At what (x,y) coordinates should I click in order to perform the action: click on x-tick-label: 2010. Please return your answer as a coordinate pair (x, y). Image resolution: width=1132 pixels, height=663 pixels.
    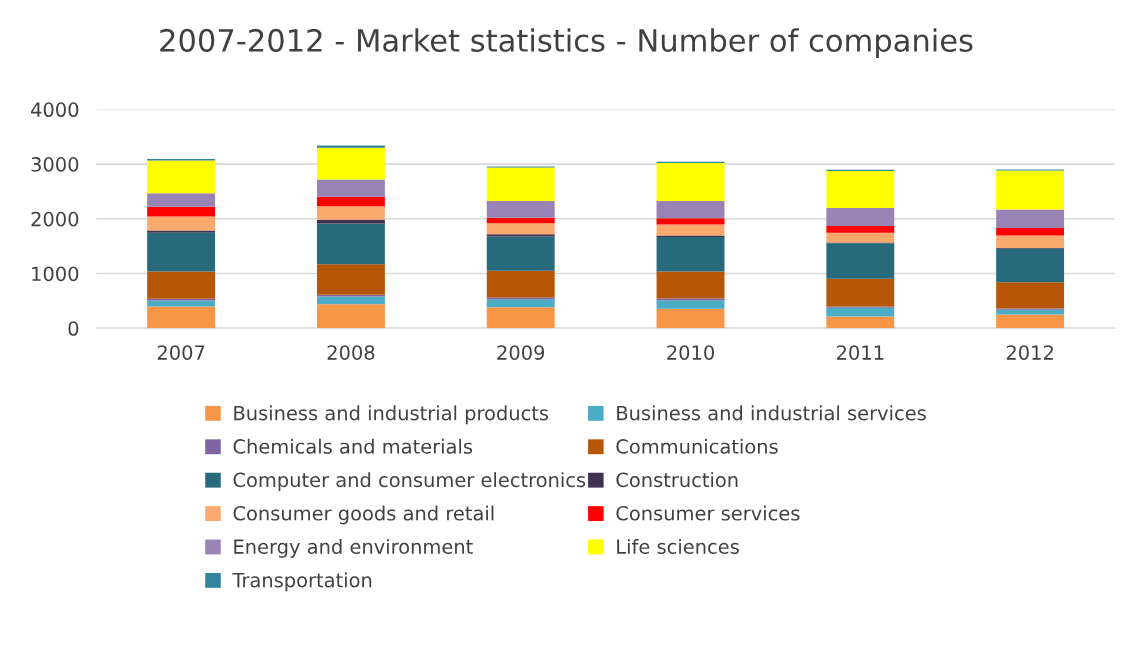
    Looking at the image, I should click on (690, 352).